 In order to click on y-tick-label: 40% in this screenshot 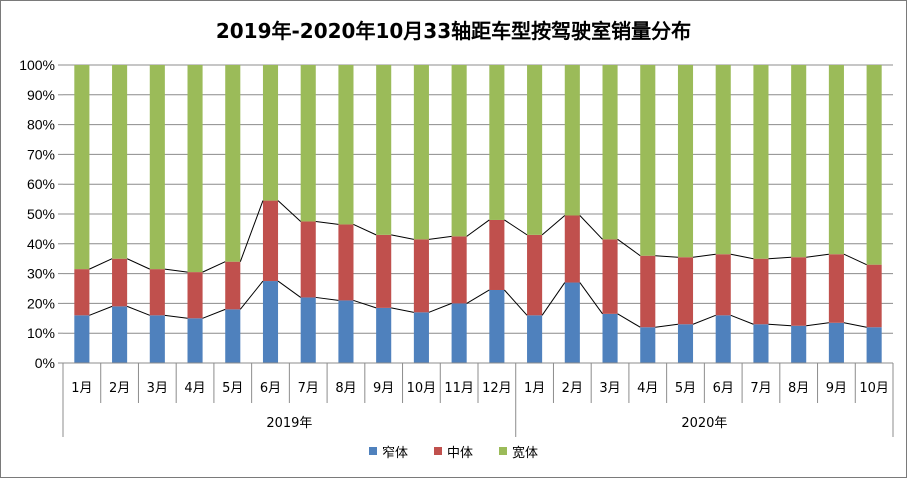, I will do `click(41, 244)`.